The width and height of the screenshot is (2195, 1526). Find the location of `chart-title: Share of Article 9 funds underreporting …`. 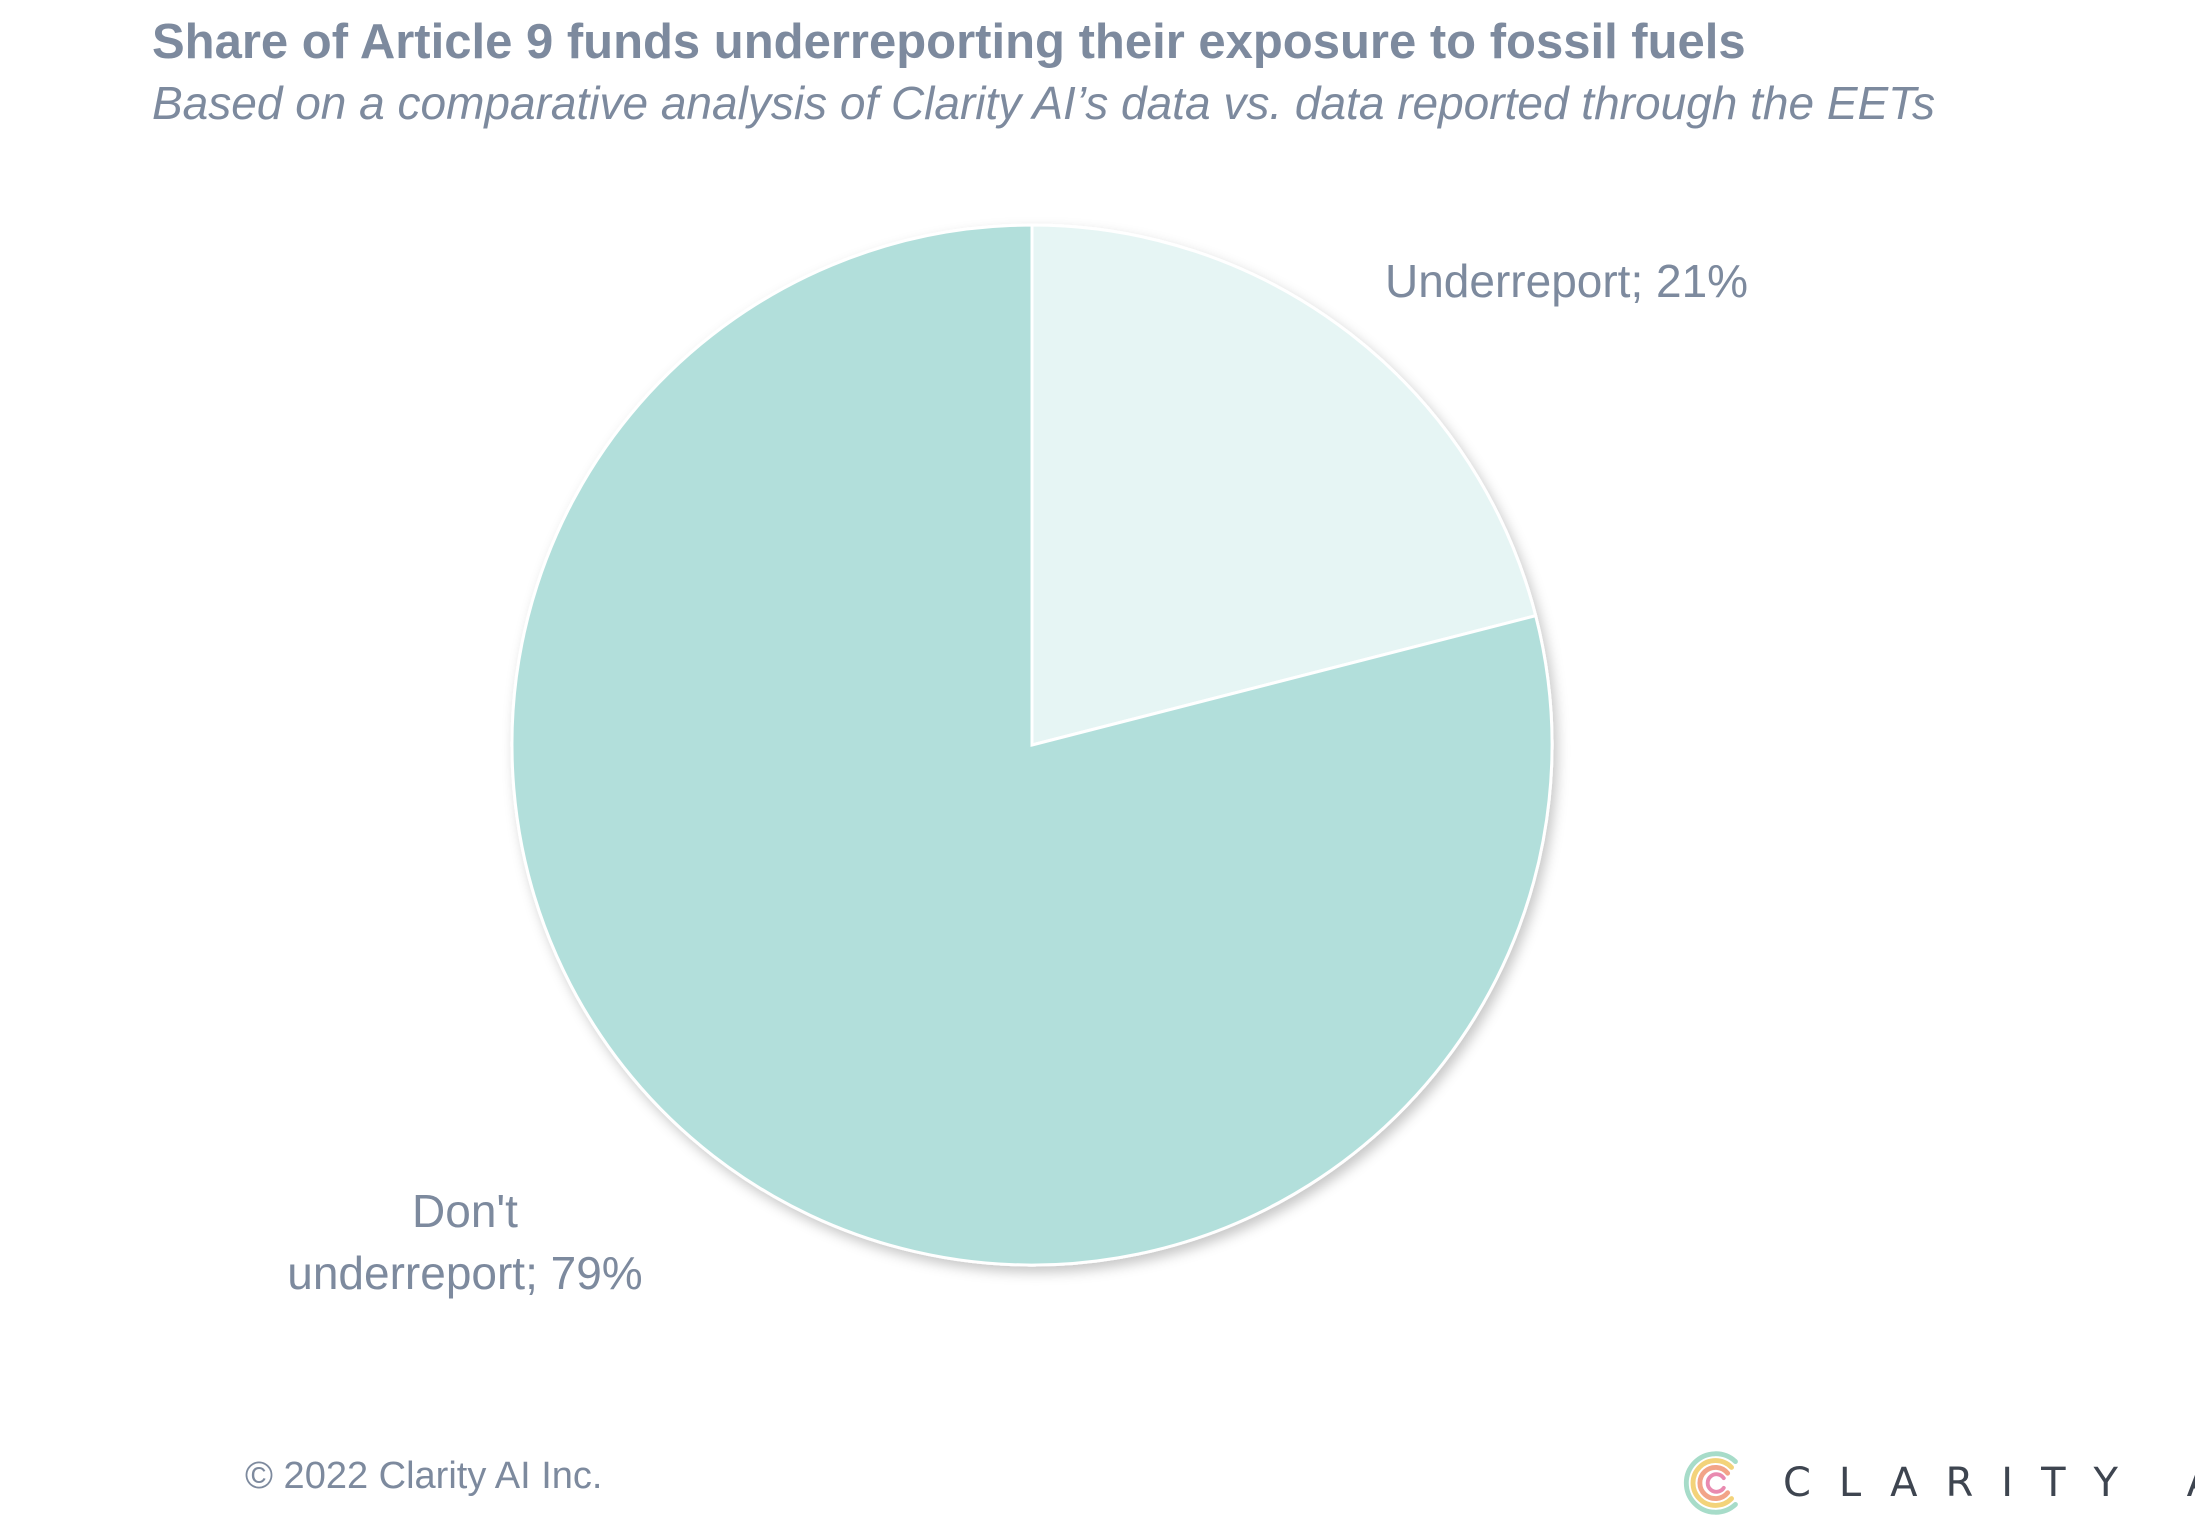

chart-title: Share of Article 9 funds underreporting … is located at coordinates (949, 42).